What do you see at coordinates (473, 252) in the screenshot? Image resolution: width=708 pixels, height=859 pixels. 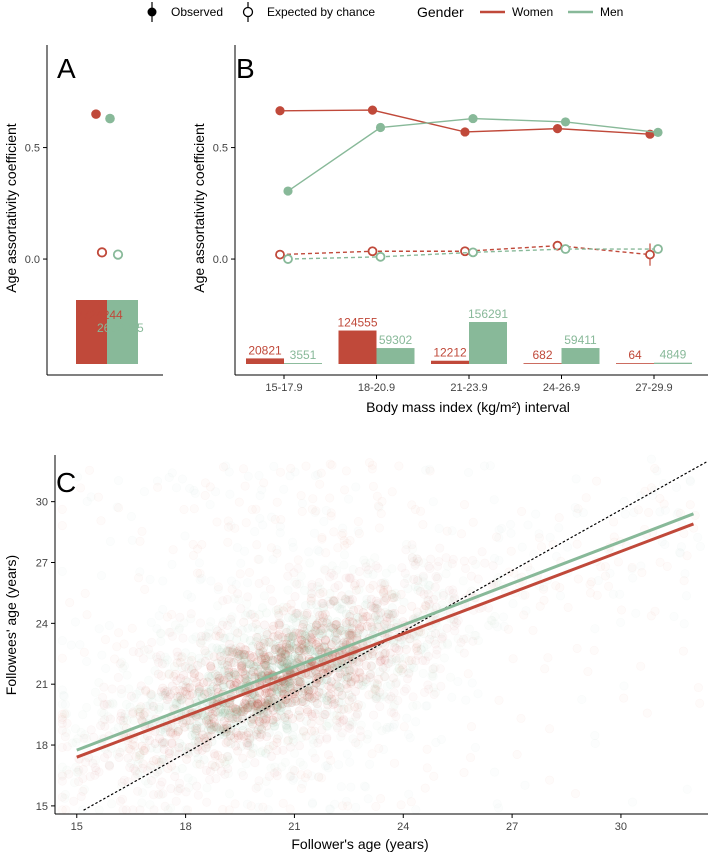 I see `panel-b-men-chance-point` at bounding box center [473, 252].